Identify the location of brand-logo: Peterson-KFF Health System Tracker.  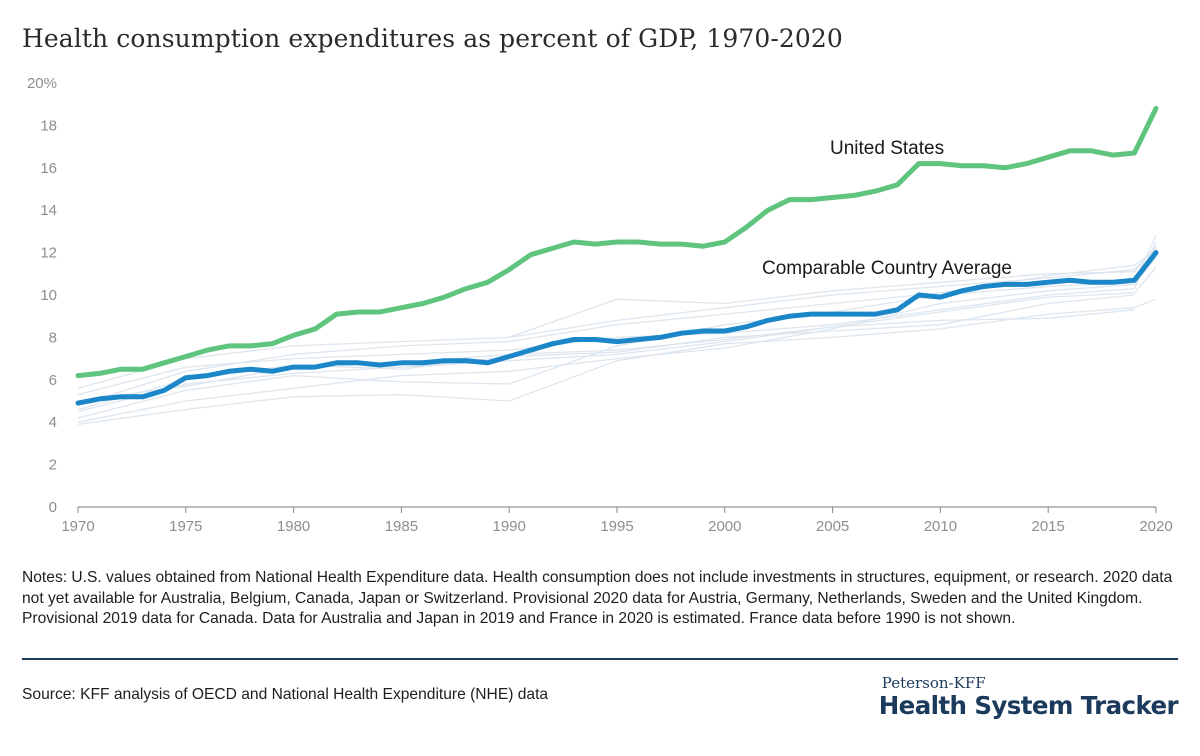
(1028, 697).